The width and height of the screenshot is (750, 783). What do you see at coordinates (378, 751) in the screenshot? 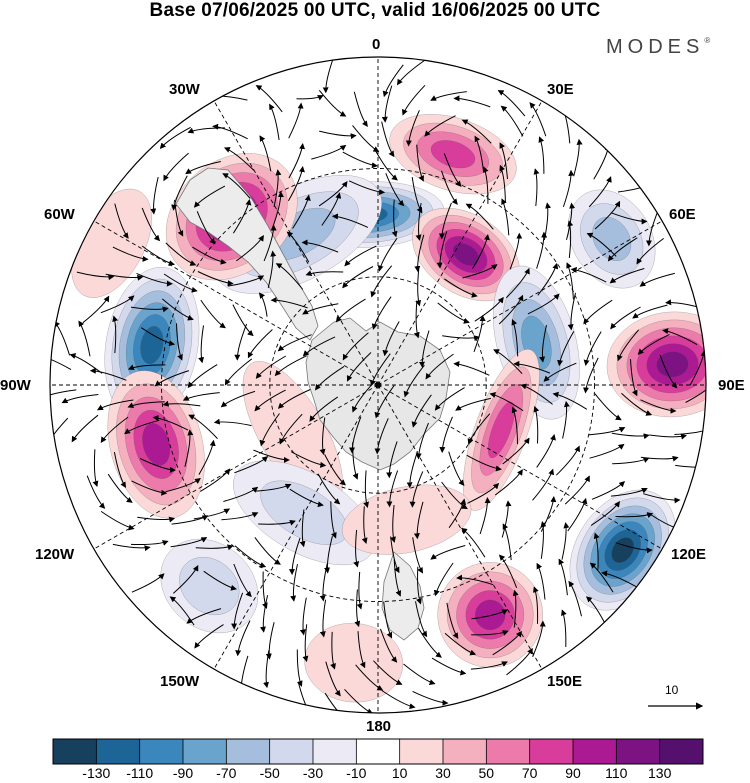
I see `colorbar` at bounding box center [378, 751].